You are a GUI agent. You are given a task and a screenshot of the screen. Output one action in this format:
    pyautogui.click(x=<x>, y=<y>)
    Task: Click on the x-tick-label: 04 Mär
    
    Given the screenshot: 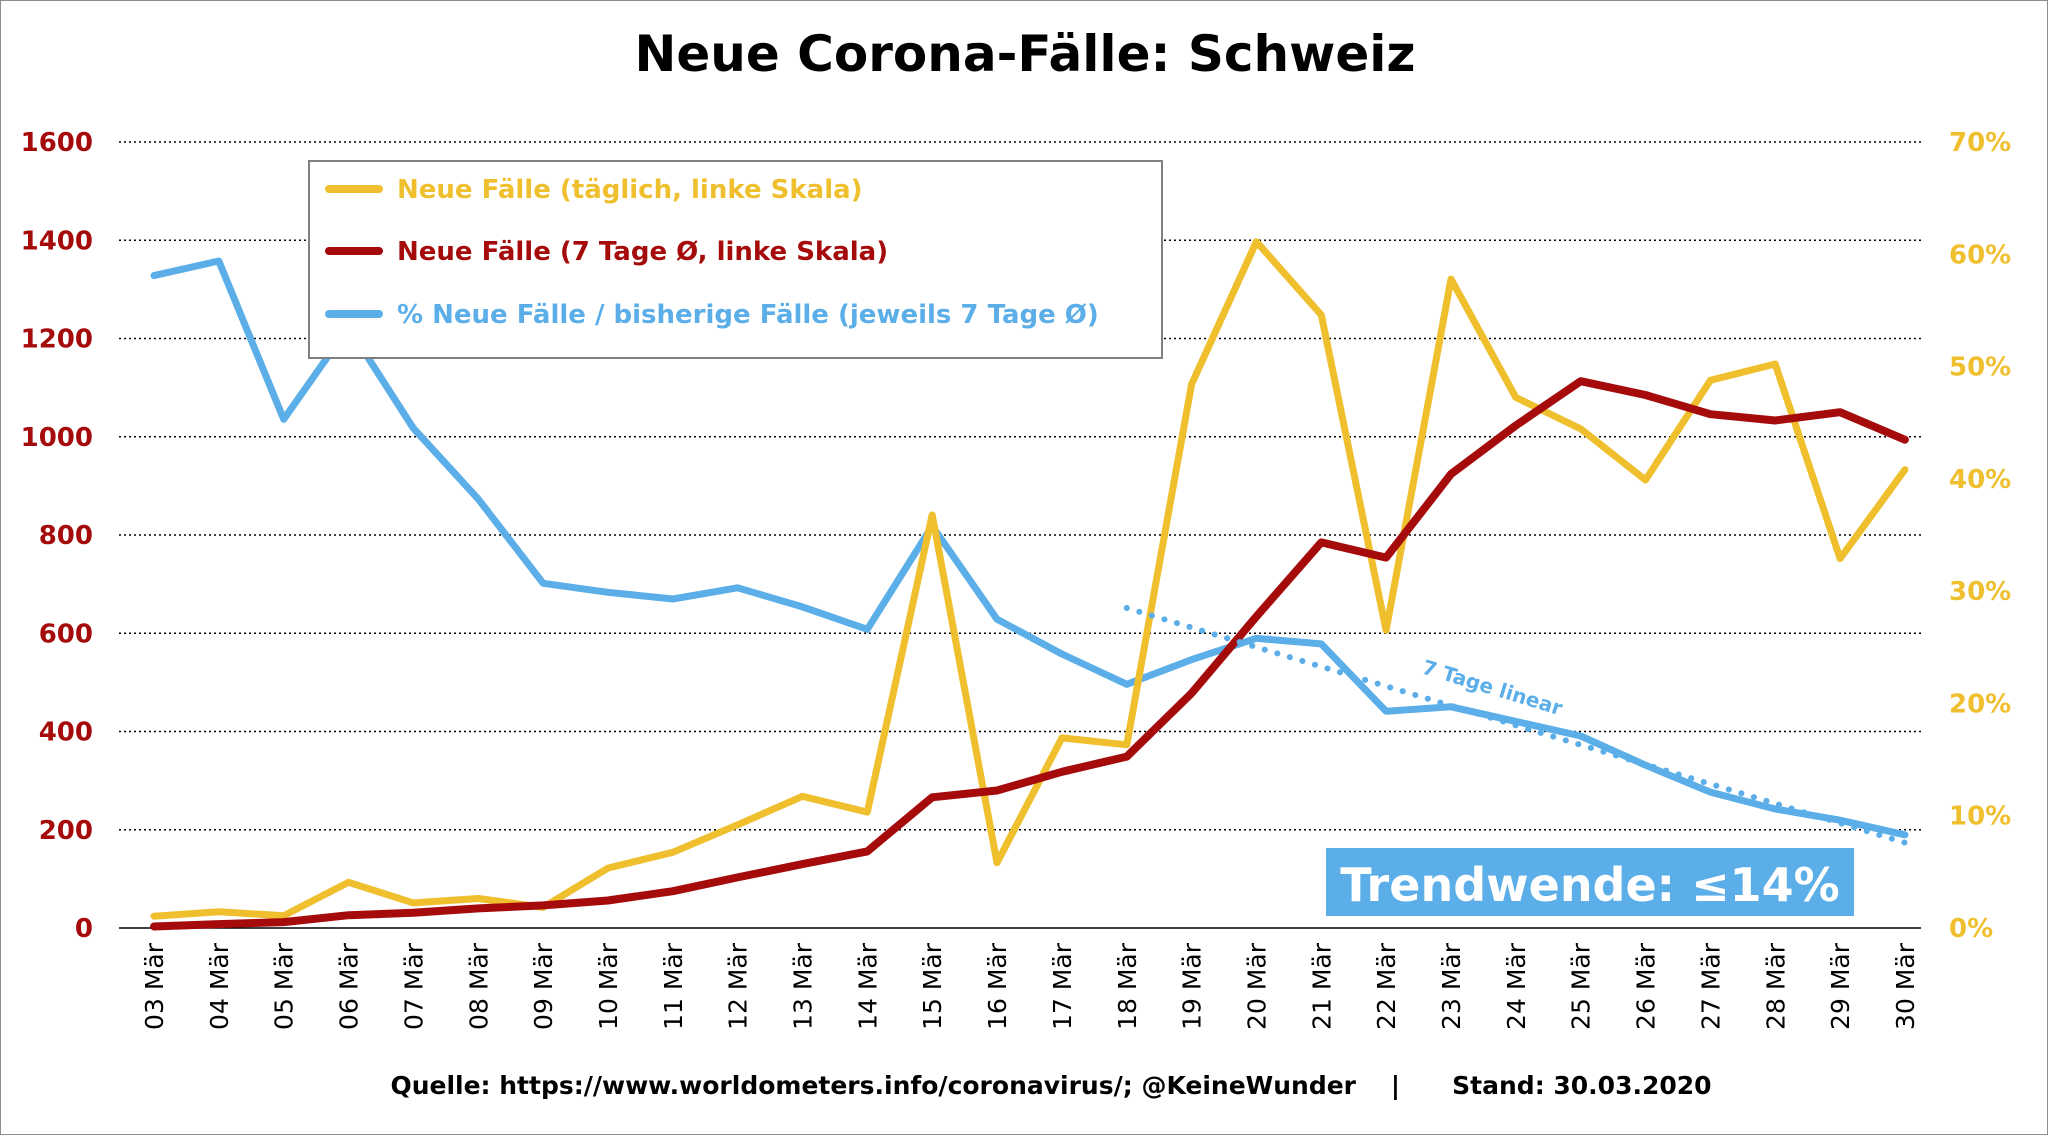 What is the action you would take?
    pyautogui.click(x=219, y=986)
    